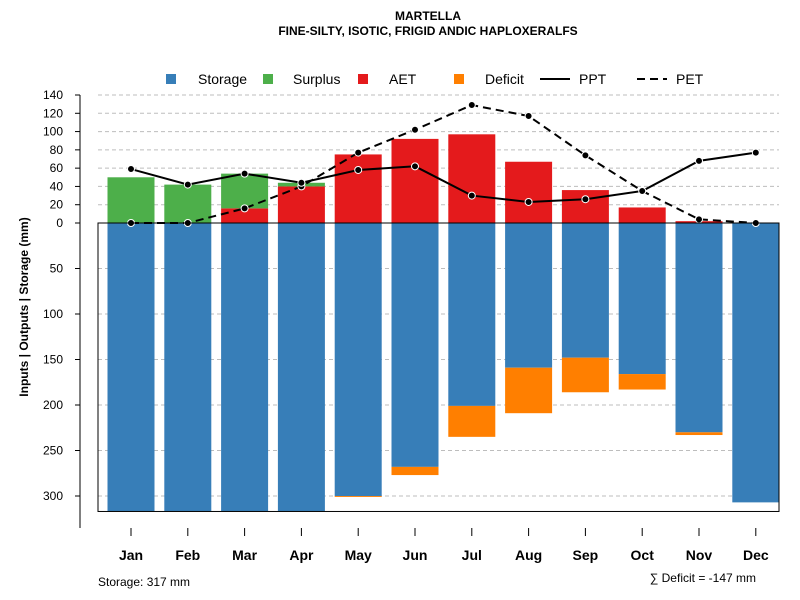 This screenshot has height=600, width=800. Describe the element at coordinates (471, 195) in the screenshot. I see `ppt-point-jul` at that location.